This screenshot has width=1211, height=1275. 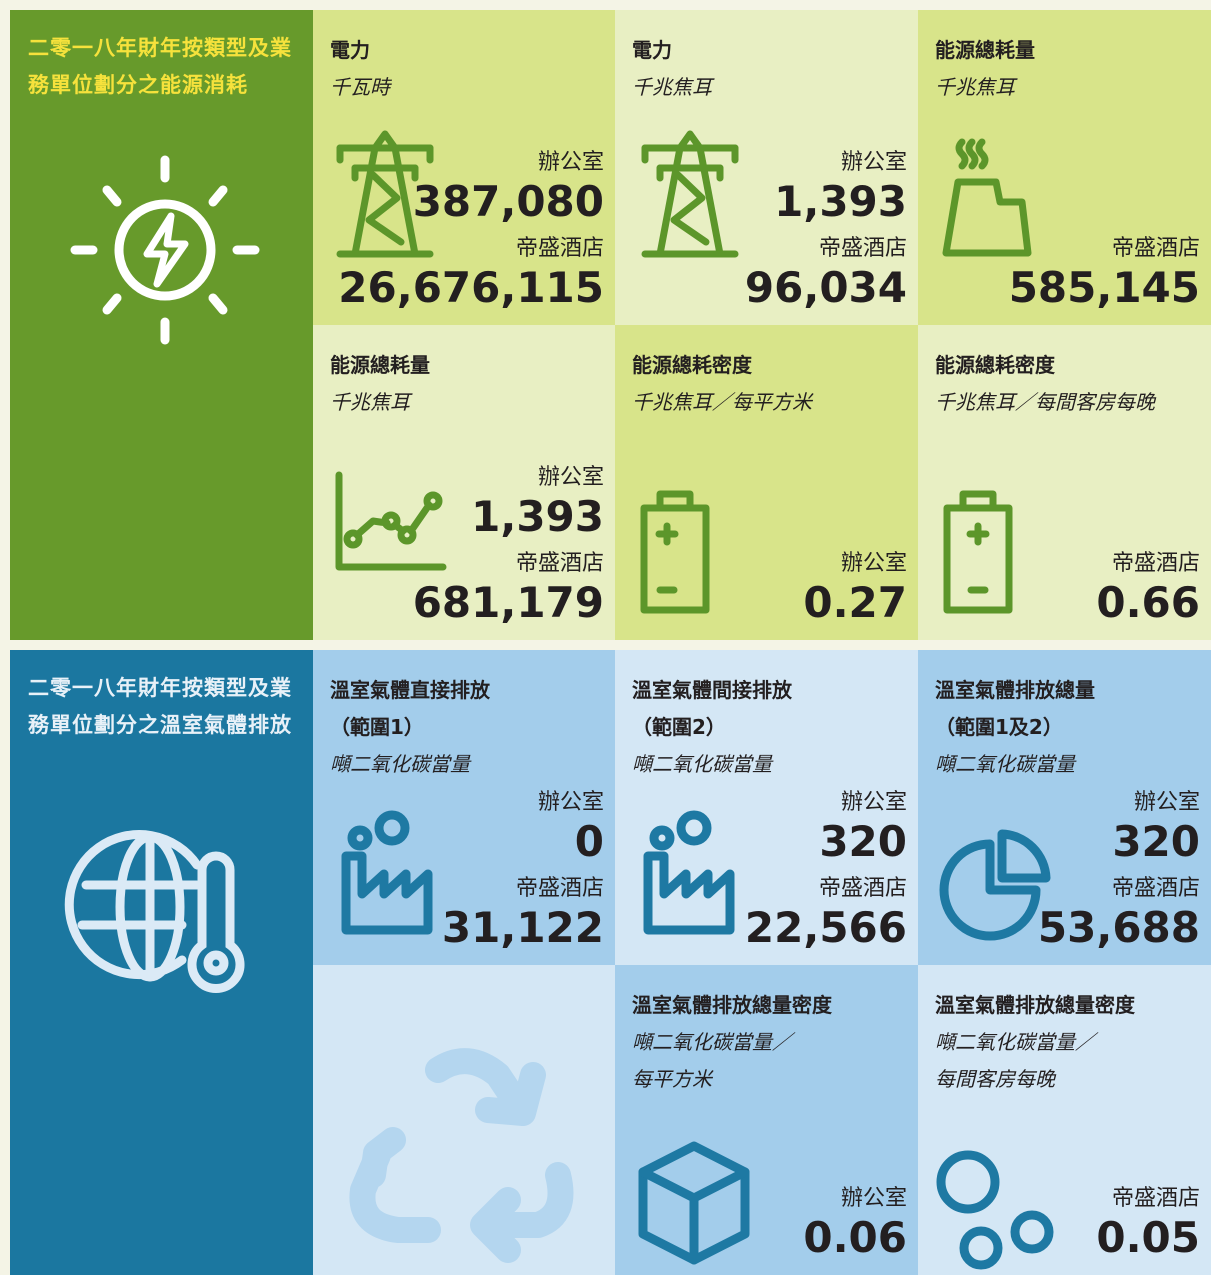 I want to click on heading: 溫室氣體直接排放, so click(x=410, y=690).